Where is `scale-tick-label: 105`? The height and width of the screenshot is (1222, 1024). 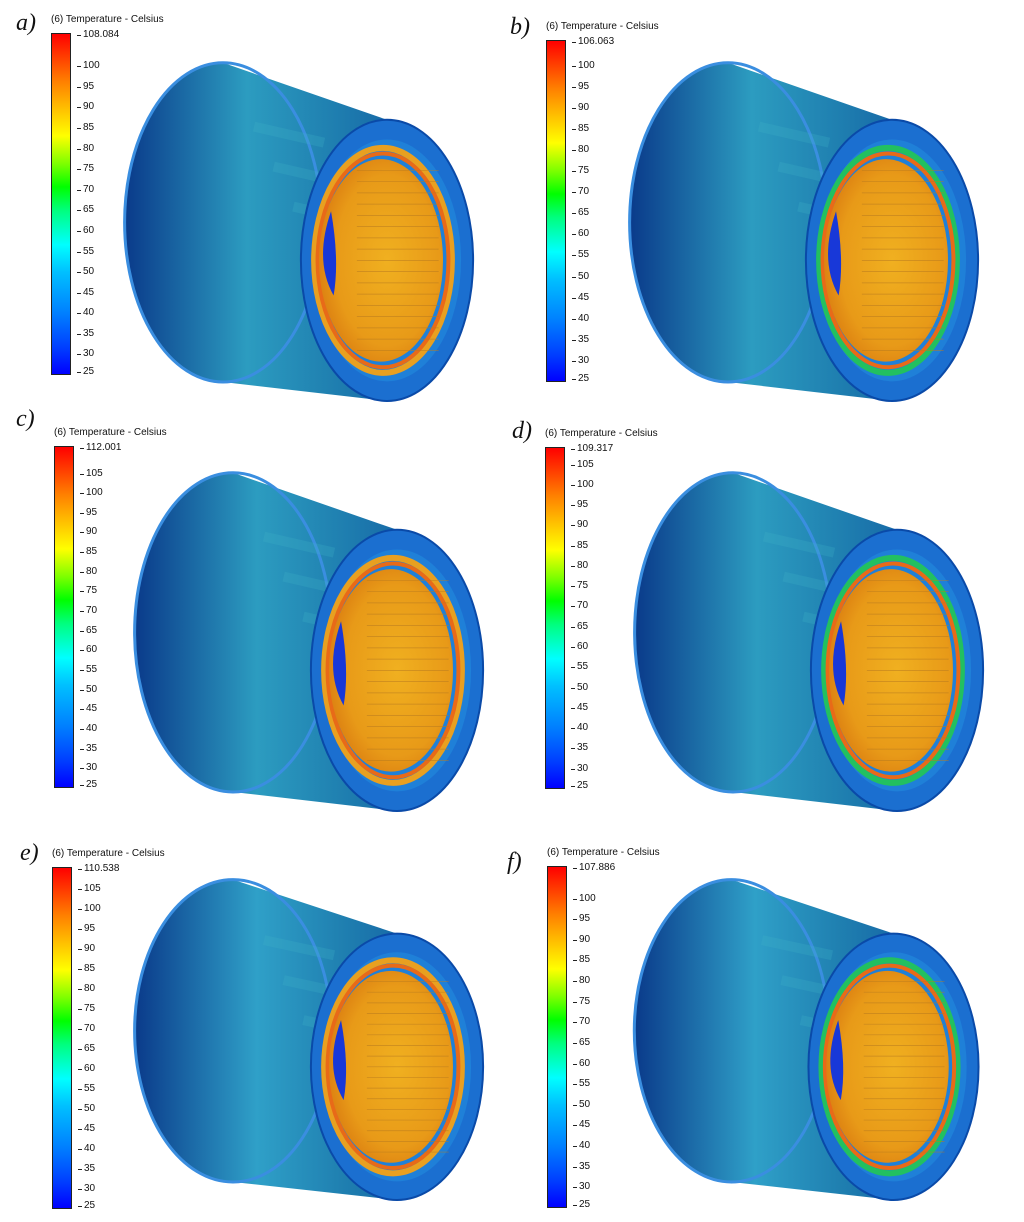
scale-tick-label: 105 is located at coordinates (91, 473).